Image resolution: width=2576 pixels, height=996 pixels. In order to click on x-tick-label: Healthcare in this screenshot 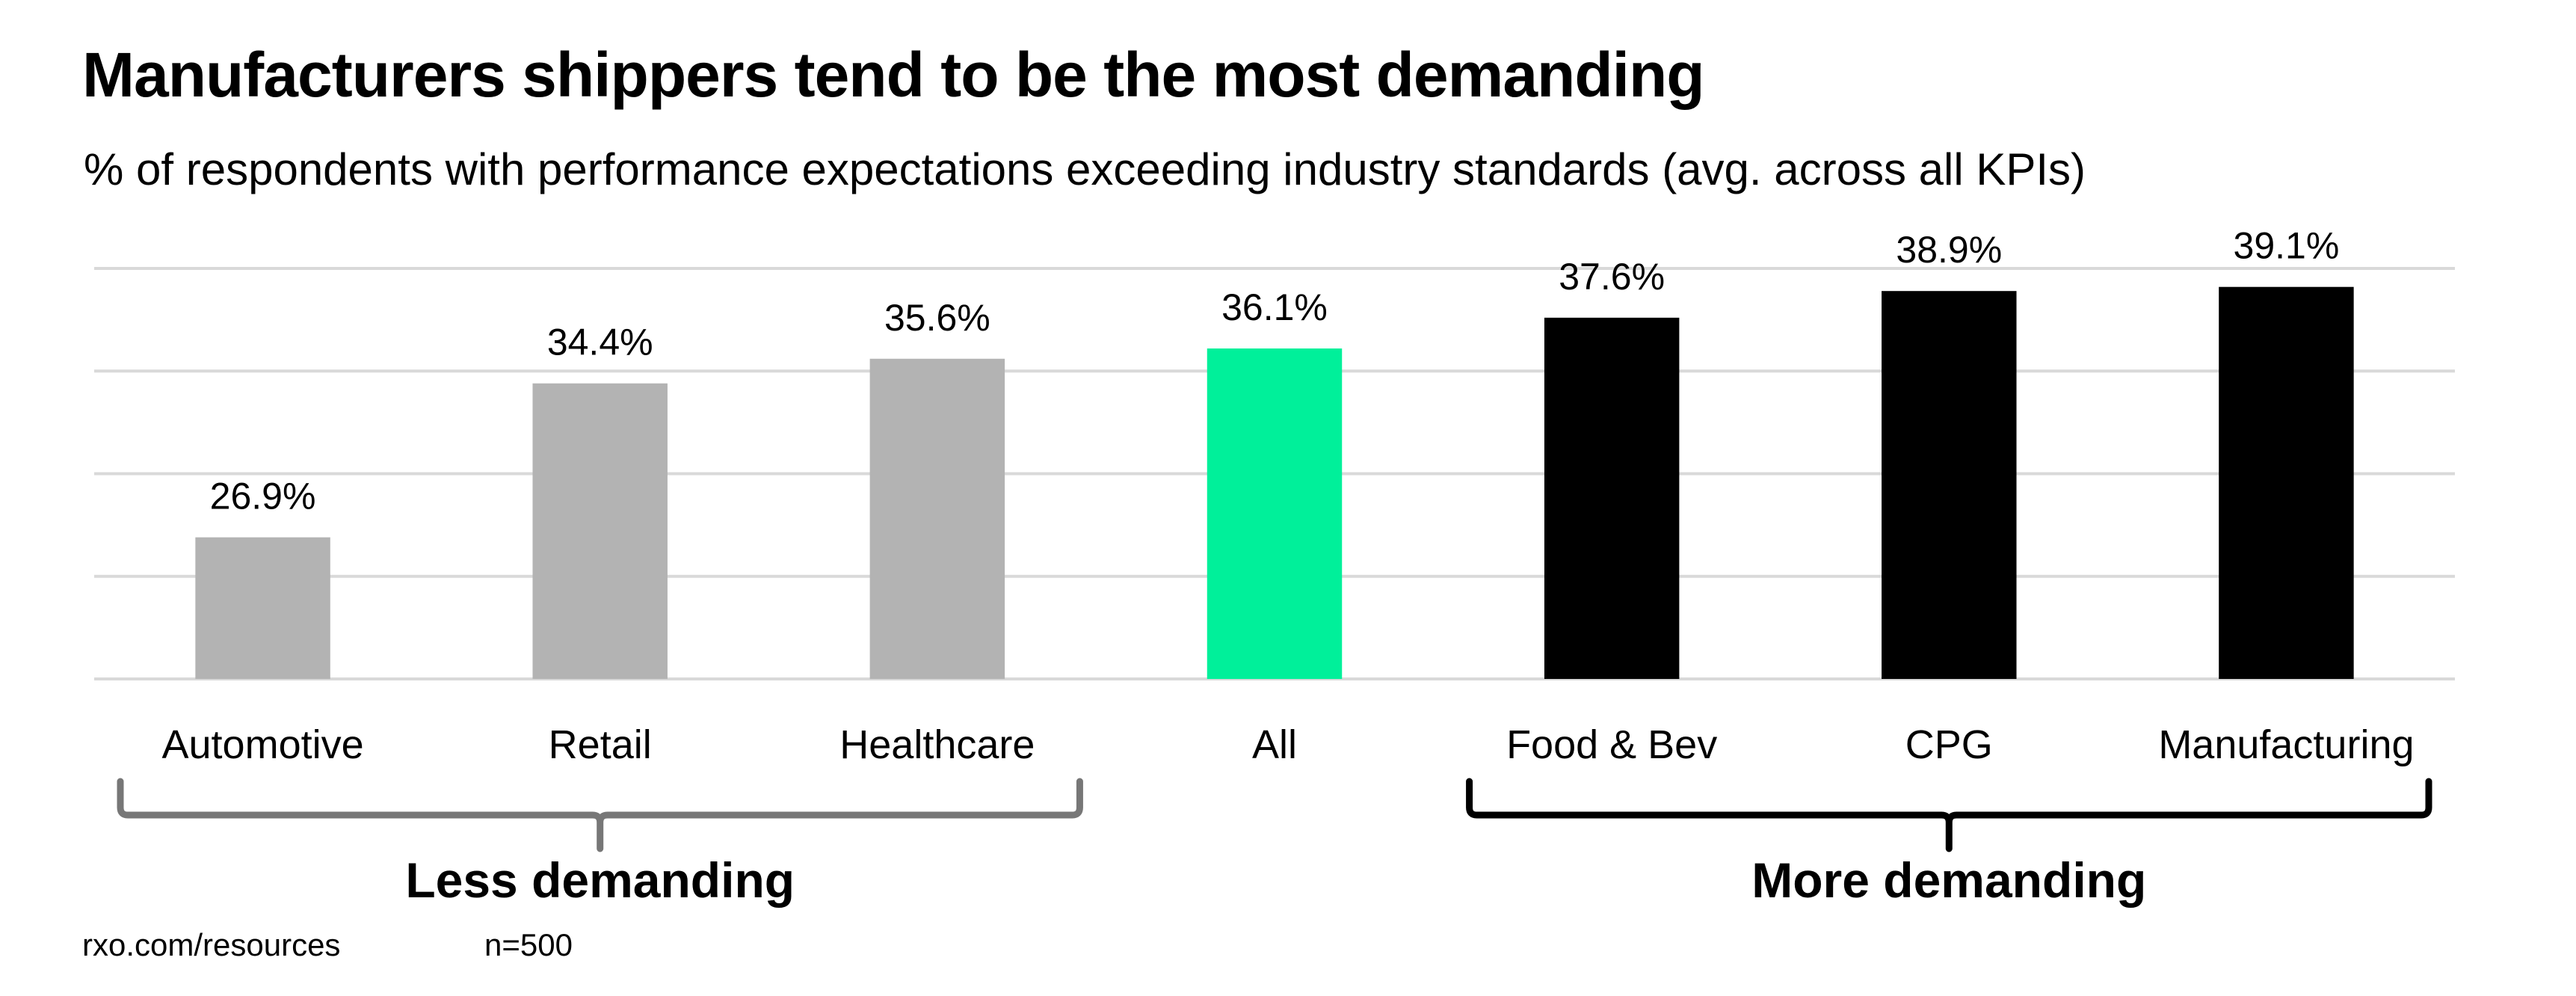, I will do `click(937, 744)`.